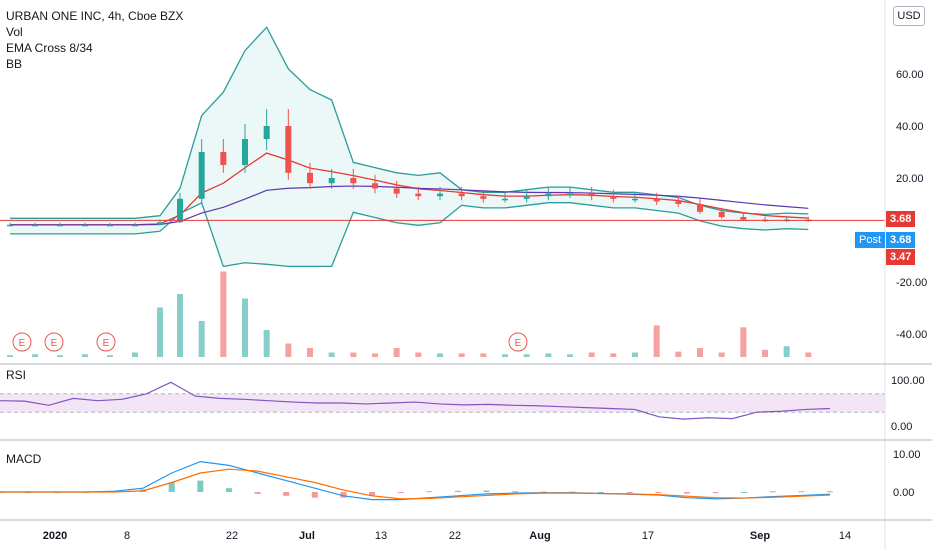 The width and height of the screenshot is (932, 550). What do you see at coordinates (49, 48) in the screenshot?
I see `study-ema-label: EMA Cross 8/34` at bounding box center [49, 48].